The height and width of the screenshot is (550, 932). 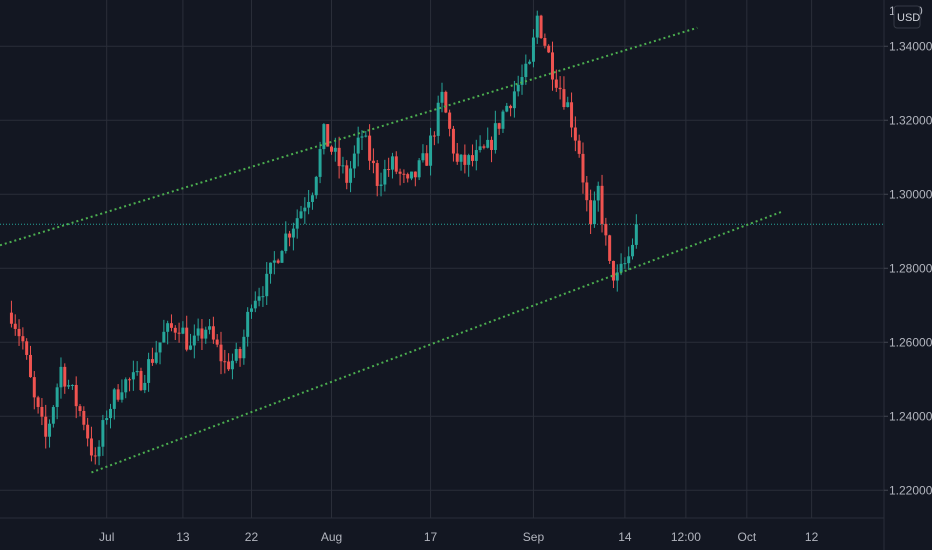 What do you see at coordinates (812, 537) in the screenshot?
I see `time-tick-label: 12` at bounding box center [812, 537].